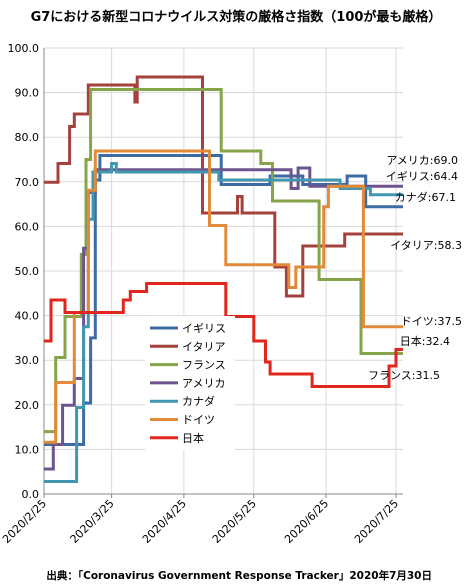  What do you see at coordinates (204, 365) in the screenshot?
I see `legend-label-2: フランス` at bounding box center [204, 365].